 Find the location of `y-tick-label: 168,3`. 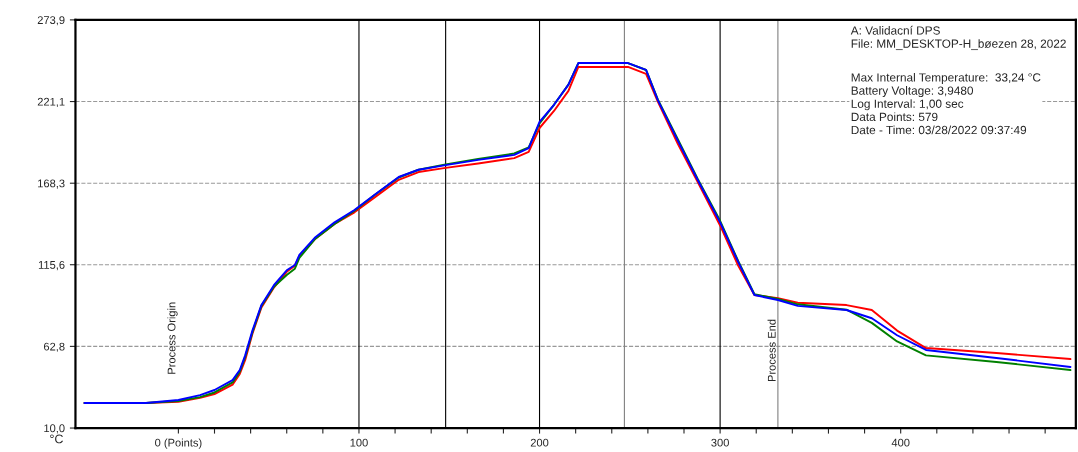

y-tick-label: 168,3 is located at coordinates (51, 184).